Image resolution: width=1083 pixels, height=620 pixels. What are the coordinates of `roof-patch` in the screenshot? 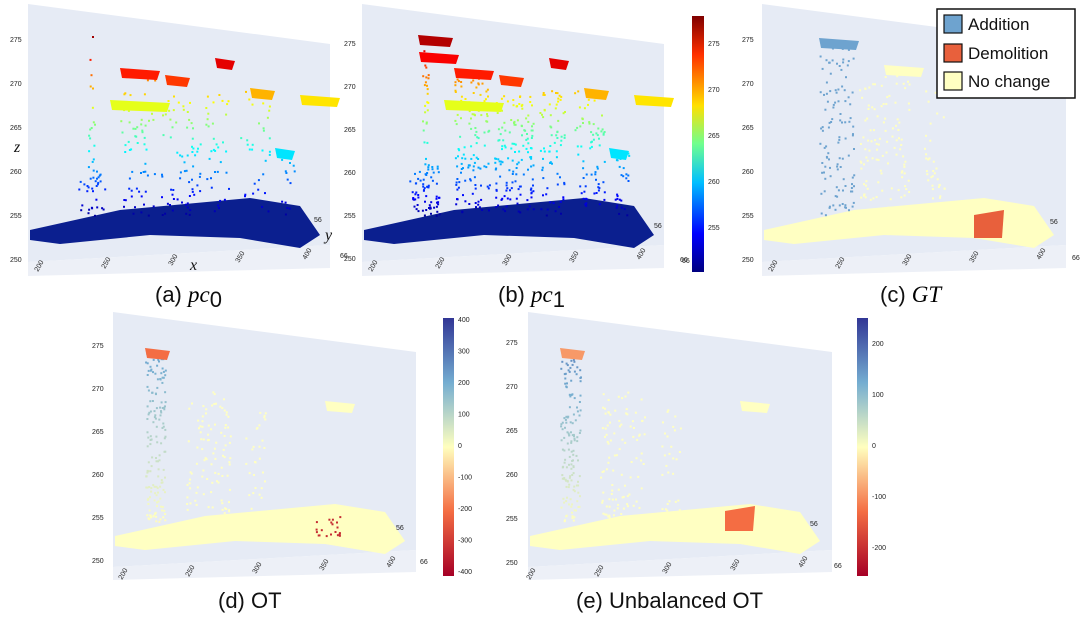 It's located at (320, 101).